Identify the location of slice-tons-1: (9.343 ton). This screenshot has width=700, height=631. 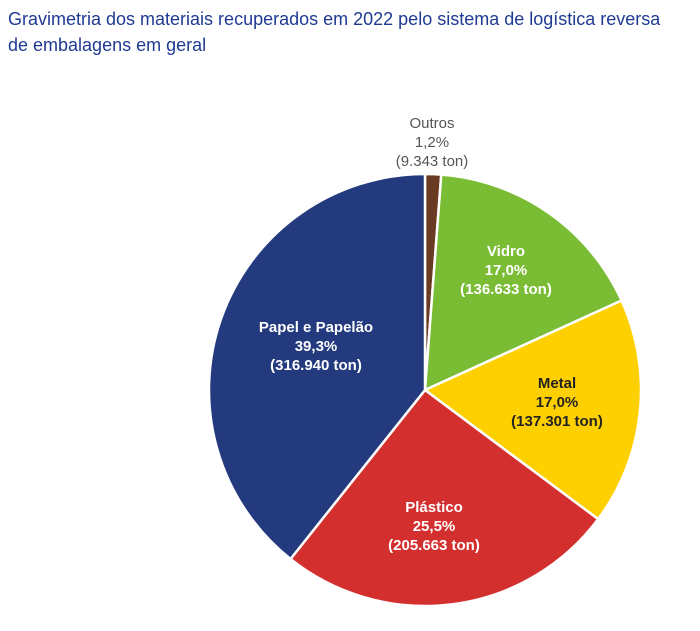
(432, 161).